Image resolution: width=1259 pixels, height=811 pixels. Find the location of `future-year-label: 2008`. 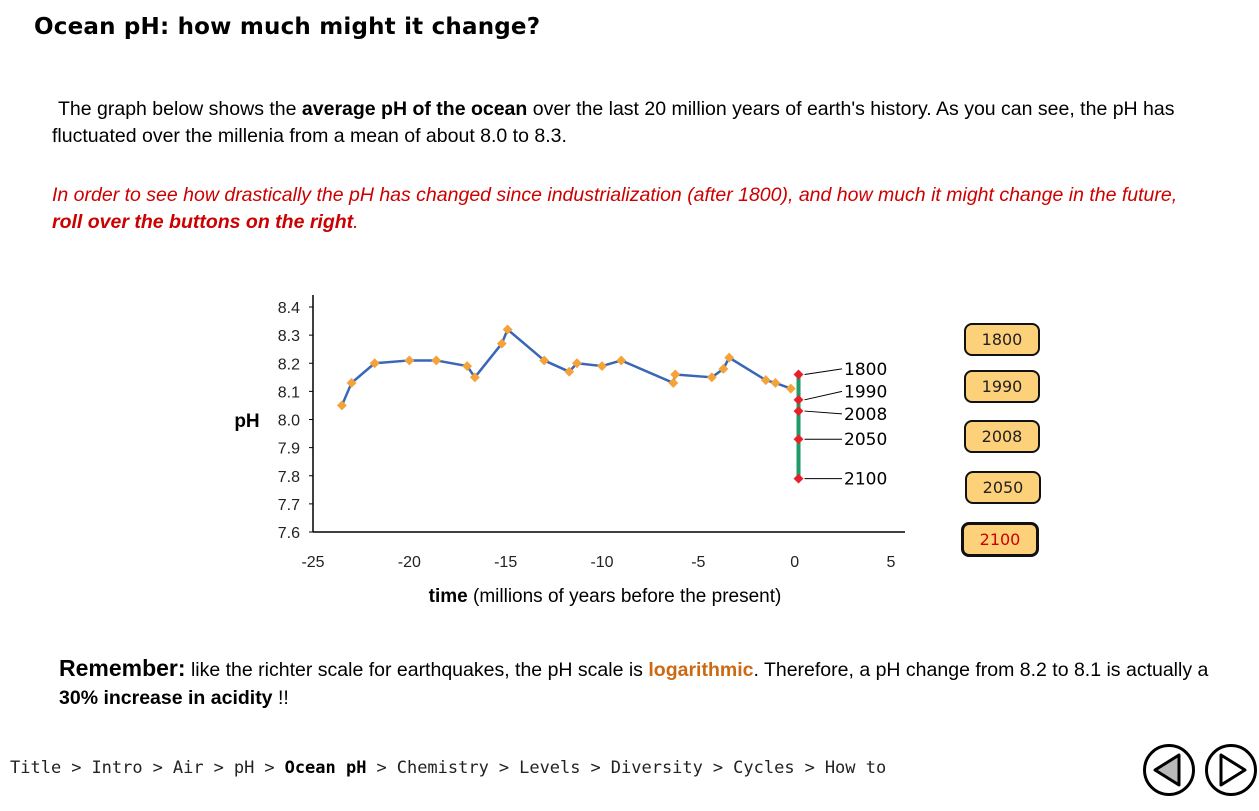

future-year-label: 2008 is located at coordinates (865, 415).